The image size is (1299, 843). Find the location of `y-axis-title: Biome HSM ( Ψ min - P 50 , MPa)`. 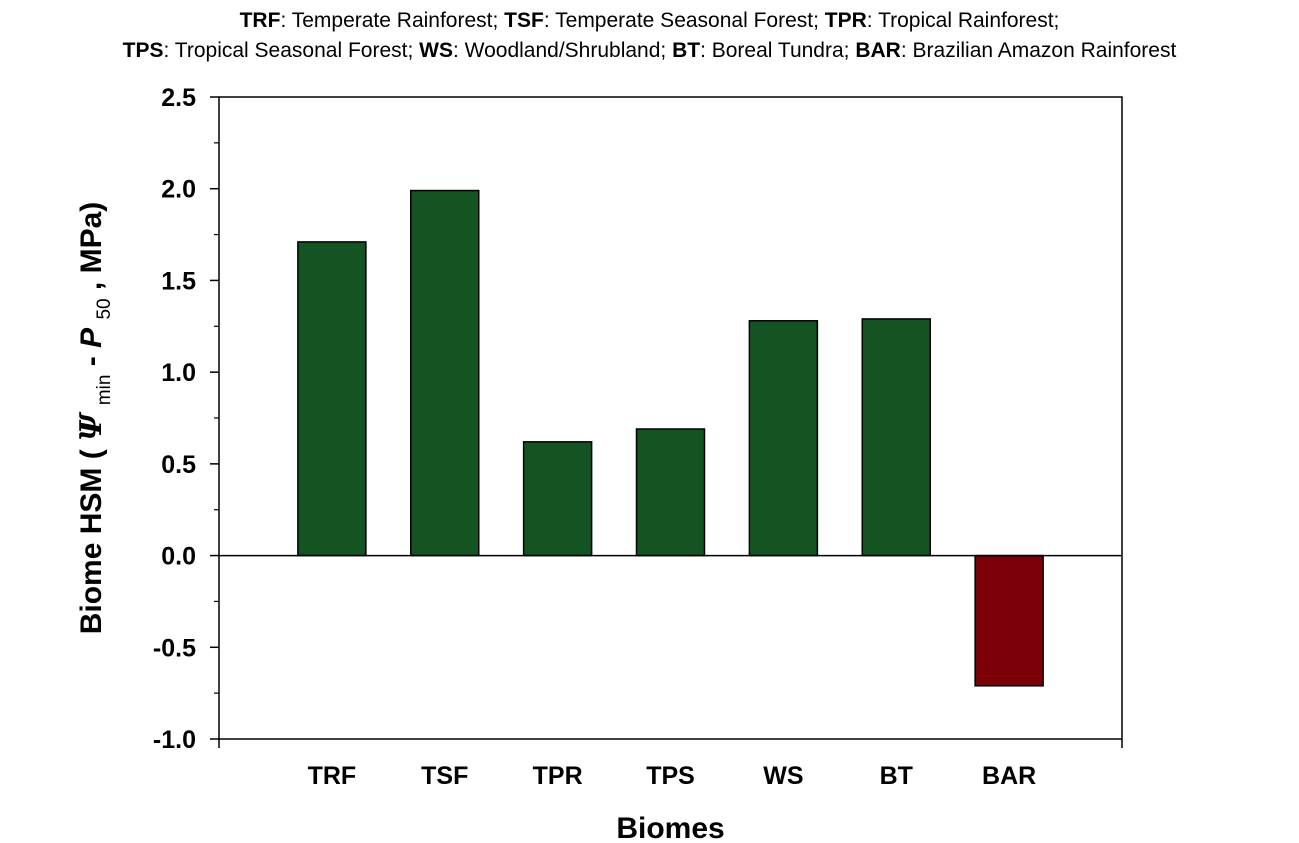

y-axis-title: Biome HSM ( Ψ min - P 50 , MPa) is located at coordinates (95, 418).